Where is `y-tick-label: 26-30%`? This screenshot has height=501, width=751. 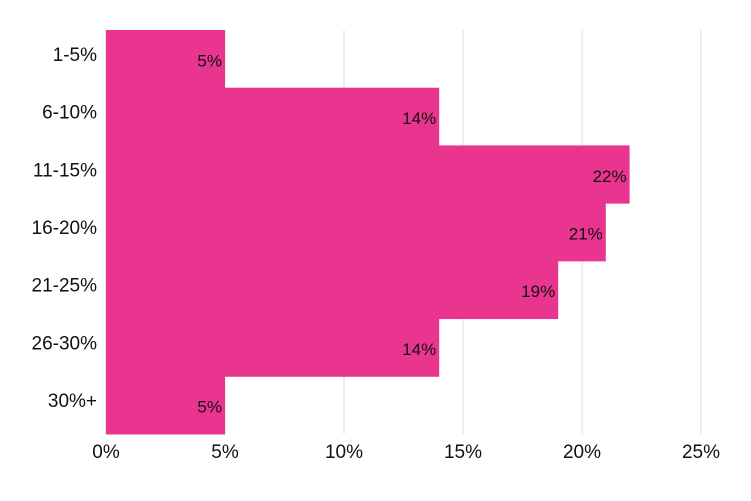 y-tick-label: 26-30% is located at coordinates (65, 343).